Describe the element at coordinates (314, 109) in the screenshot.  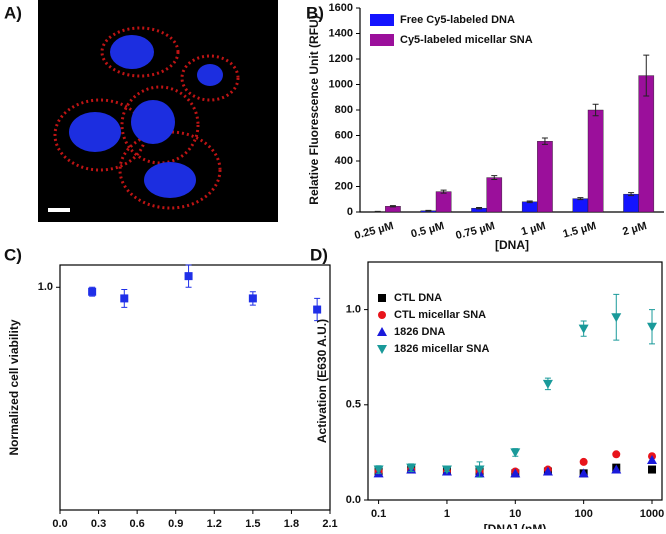
I see `y-axis-label: Relative Fluorescence Unit (RFU)` at that location.